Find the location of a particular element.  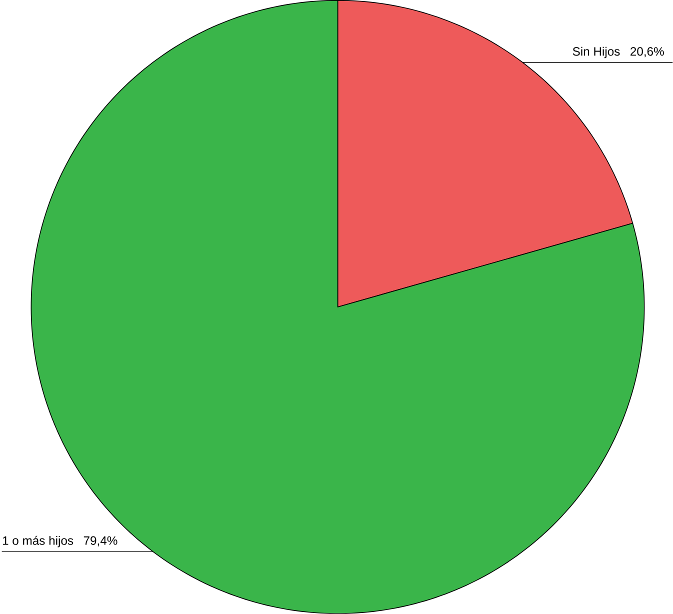

data-label: 79,4% is located at coordinates (101, 541).